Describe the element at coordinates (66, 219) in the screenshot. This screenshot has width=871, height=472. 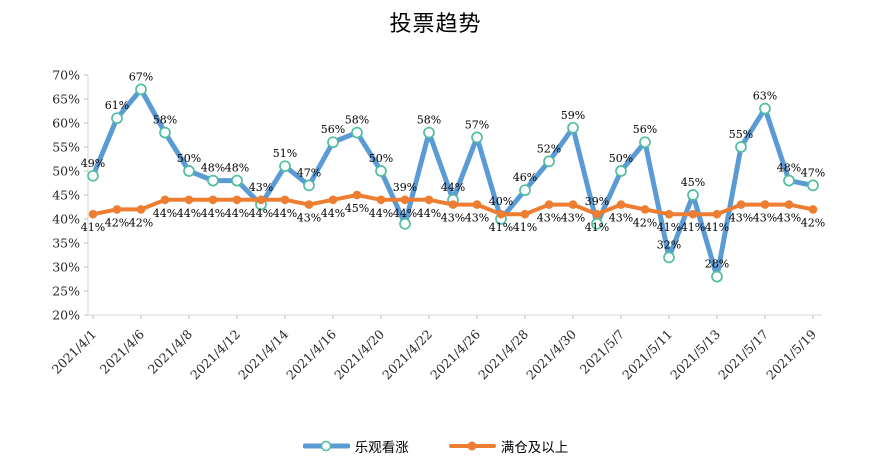
I see `y-tick-label: 40%` at that location.